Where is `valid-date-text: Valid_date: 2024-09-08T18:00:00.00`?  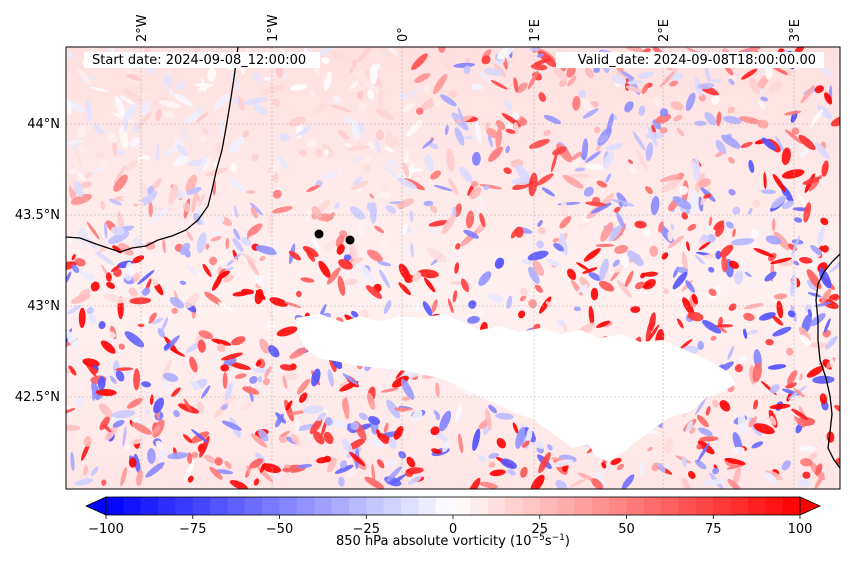
valid-date-text: Valid_date: 2024-09-08T18:00:00.00 is located at coordinates (697, 60).